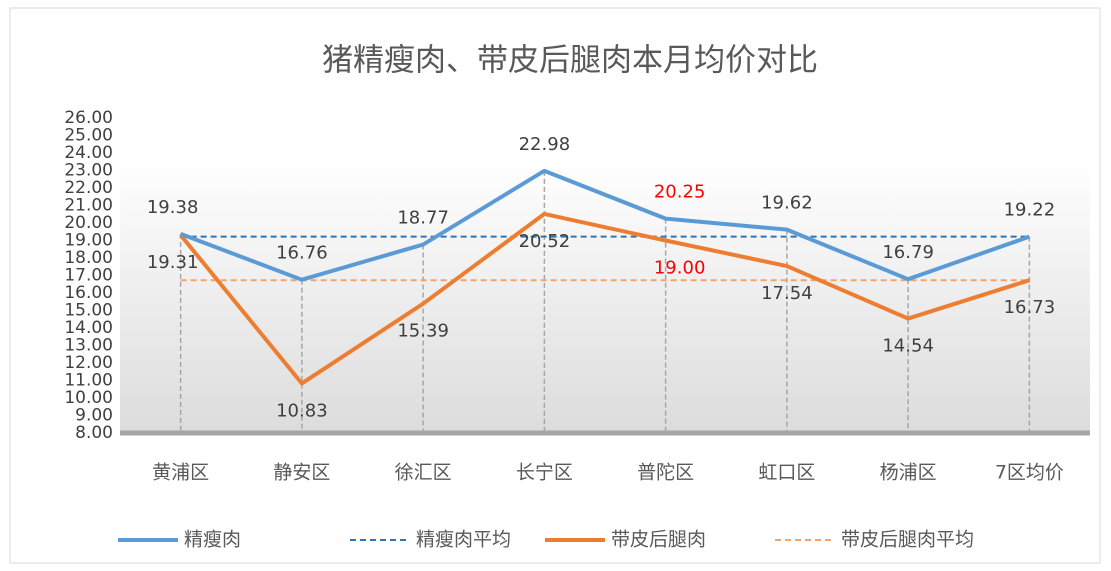  What do you see at coordinates (212, 540) in the screenshot?
I see `legend-label: 精瘦肉` at bounding box center [212, 540].